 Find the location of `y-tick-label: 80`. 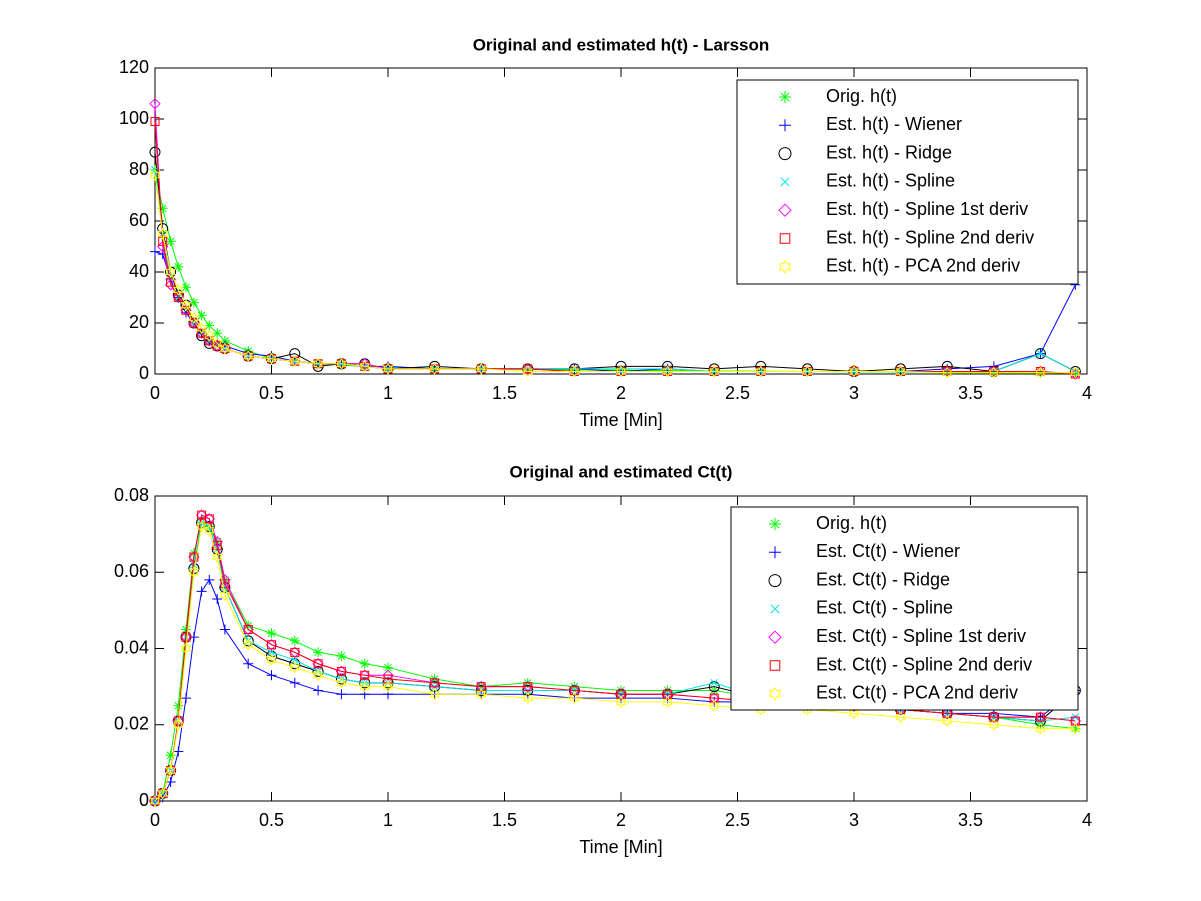

y-tick-label: 80 is located at coordinates (139, 169).